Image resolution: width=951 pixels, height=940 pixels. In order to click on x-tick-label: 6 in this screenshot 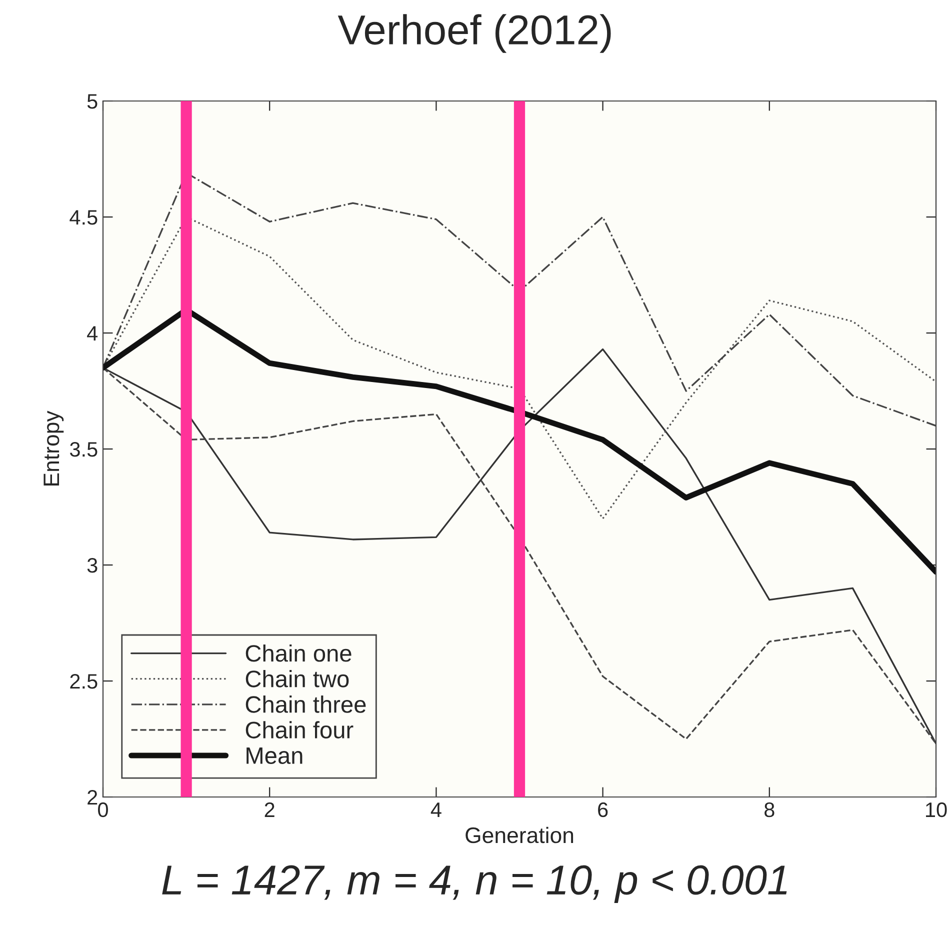, I will do `click(603, 810)`.